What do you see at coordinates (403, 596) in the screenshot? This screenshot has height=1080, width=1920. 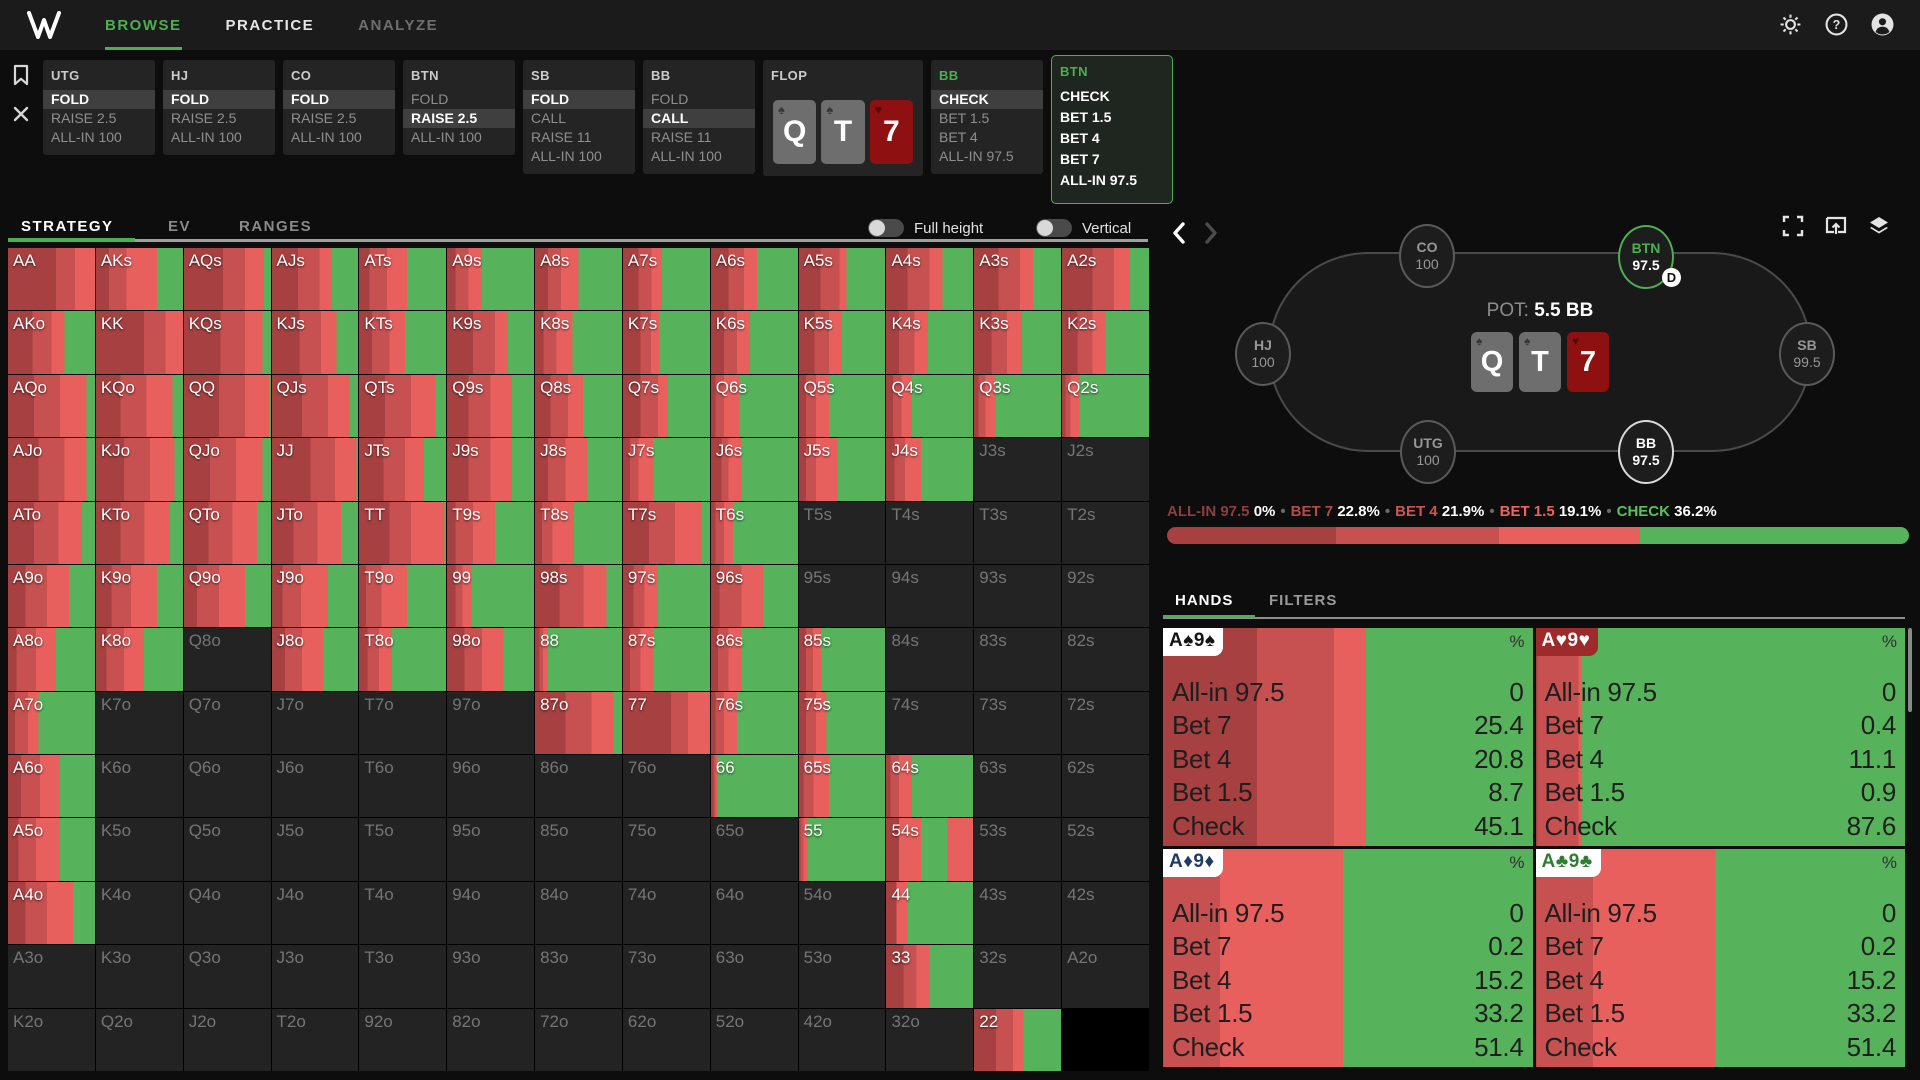 I see `matrix-cell-T9o: T9o` at bounding box center [403, 596].